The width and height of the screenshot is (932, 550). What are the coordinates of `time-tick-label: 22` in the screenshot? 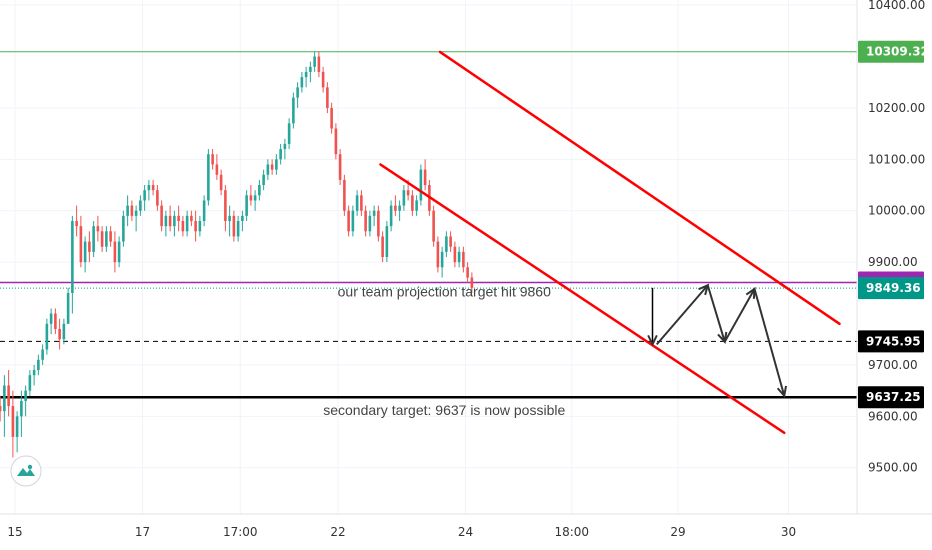 It's located at (337, 532).